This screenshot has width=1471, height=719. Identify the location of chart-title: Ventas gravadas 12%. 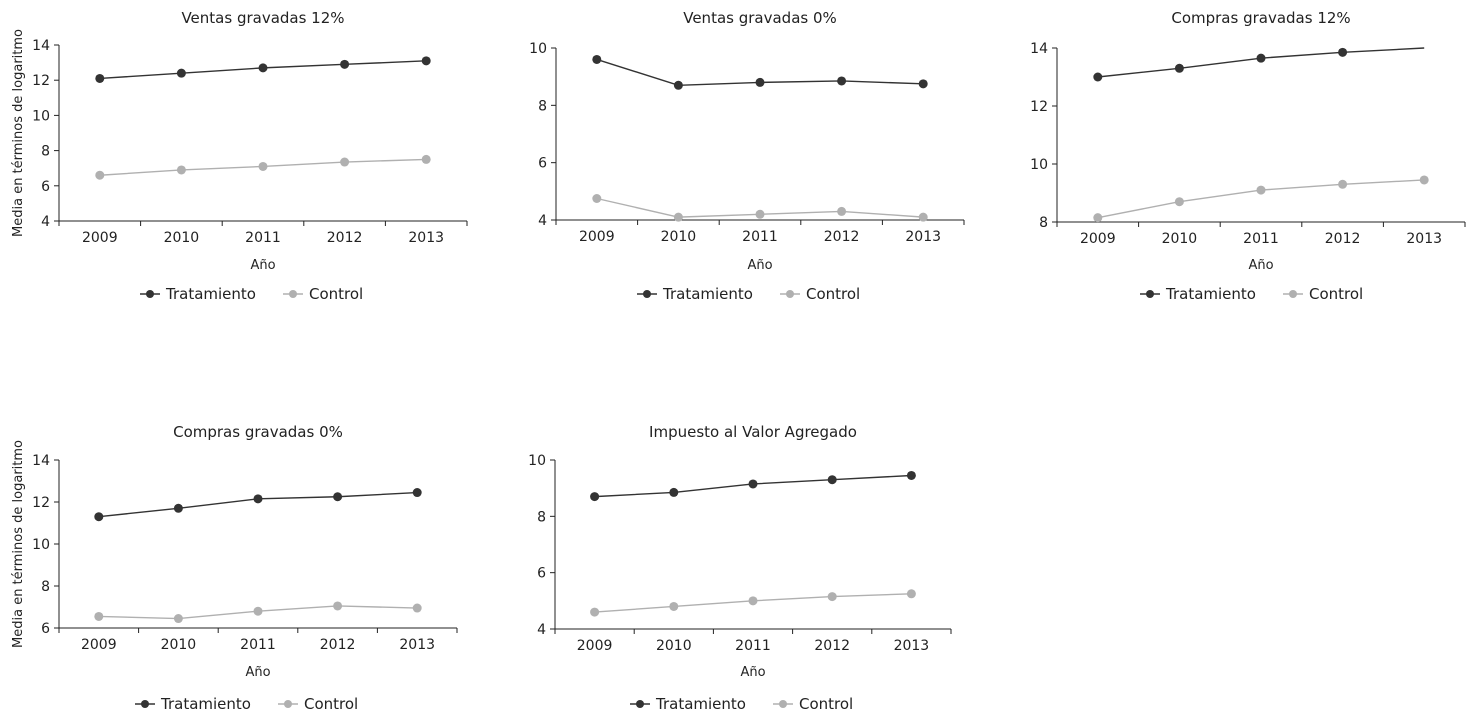
(262, 18).